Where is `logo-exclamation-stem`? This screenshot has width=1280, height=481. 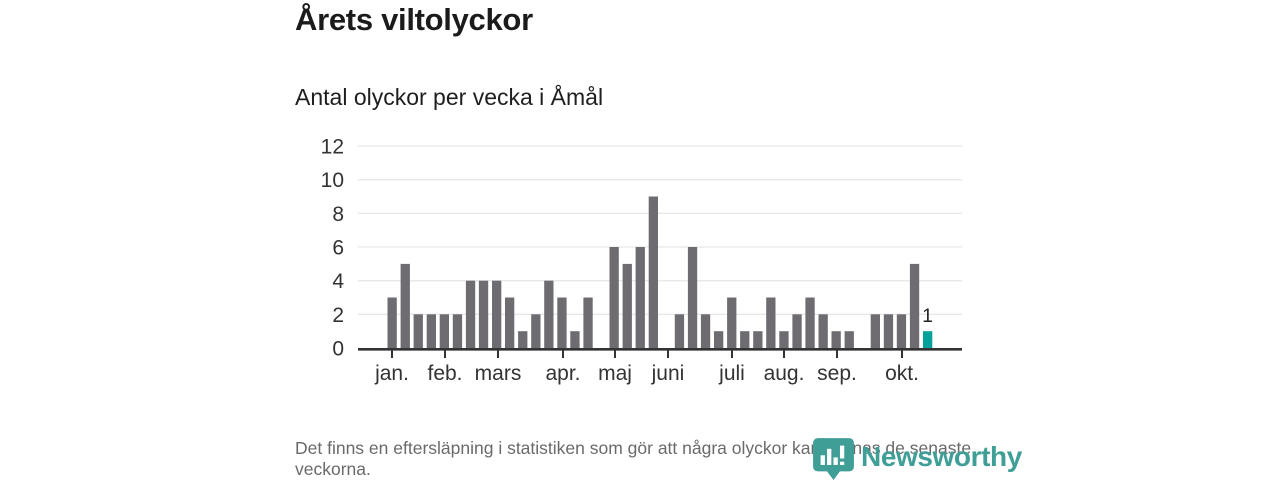
logo-exclamation-stem is located at coordinates (842, 452).